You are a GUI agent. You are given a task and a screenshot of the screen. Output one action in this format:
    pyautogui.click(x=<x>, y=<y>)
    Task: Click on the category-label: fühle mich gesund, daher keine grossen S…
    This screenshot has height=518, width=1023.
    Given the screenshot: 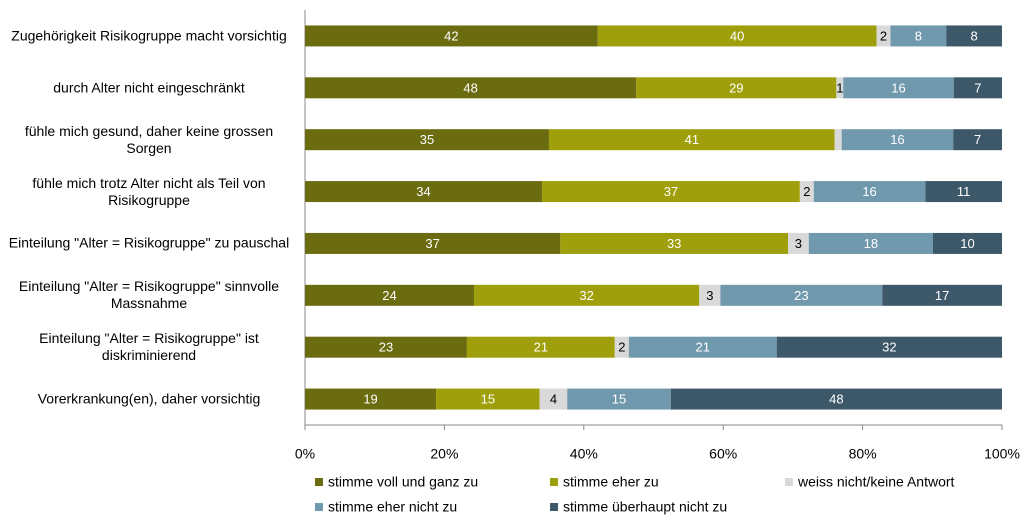 What is the action you would take?
    pyautogui.click(x=149, y=139)
    